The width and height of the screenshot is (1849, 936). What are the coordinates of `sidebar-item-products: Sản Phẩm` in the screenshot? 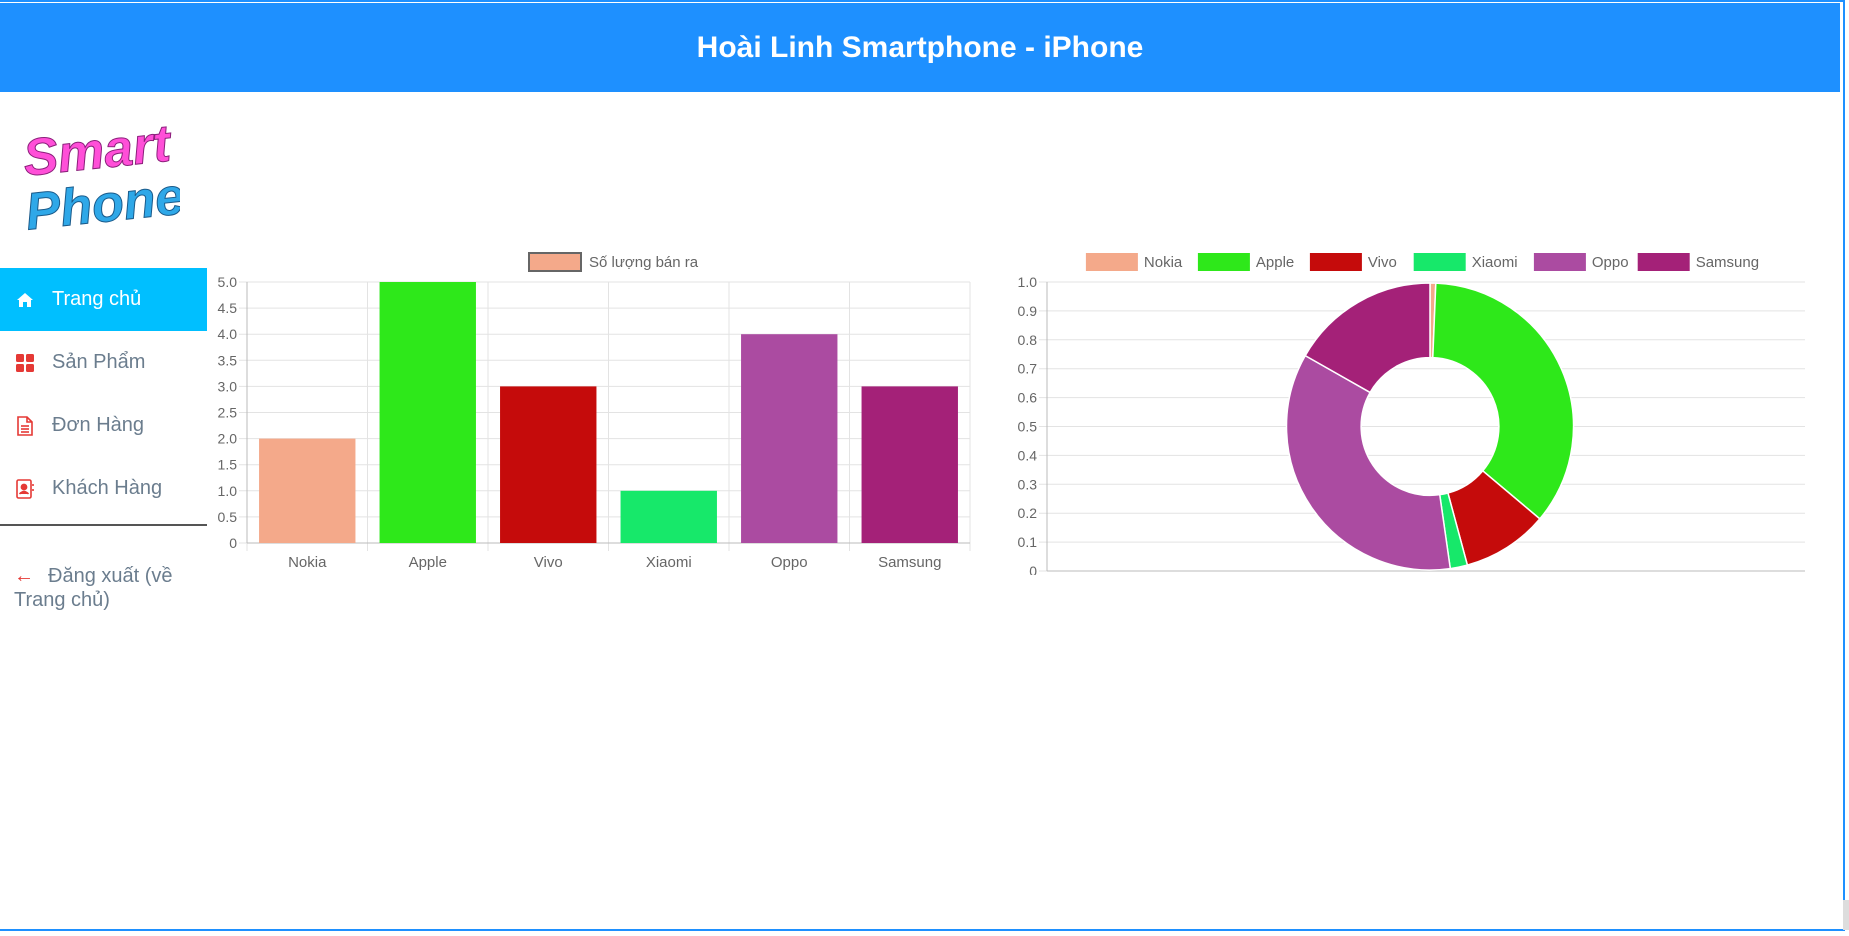 It's located at (103, 362).